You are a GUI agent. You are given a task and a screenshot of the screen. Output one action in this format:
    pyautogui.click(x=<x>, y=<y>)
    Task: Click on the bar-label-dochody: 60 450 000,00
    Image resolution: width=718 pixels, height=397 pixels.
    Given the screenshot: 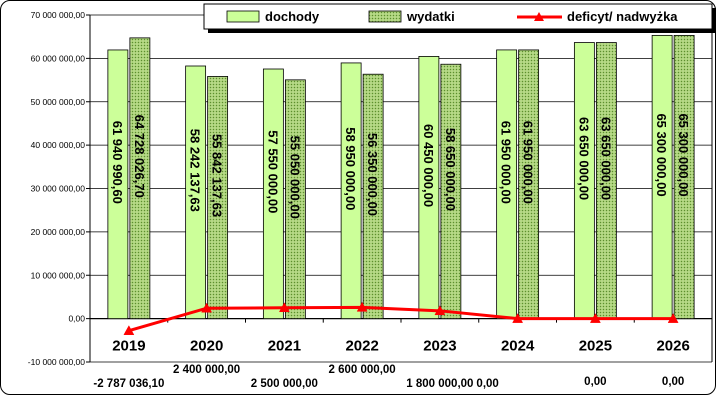 What is the action you would take?
    pyautogui.click(x=428, y=165)
    